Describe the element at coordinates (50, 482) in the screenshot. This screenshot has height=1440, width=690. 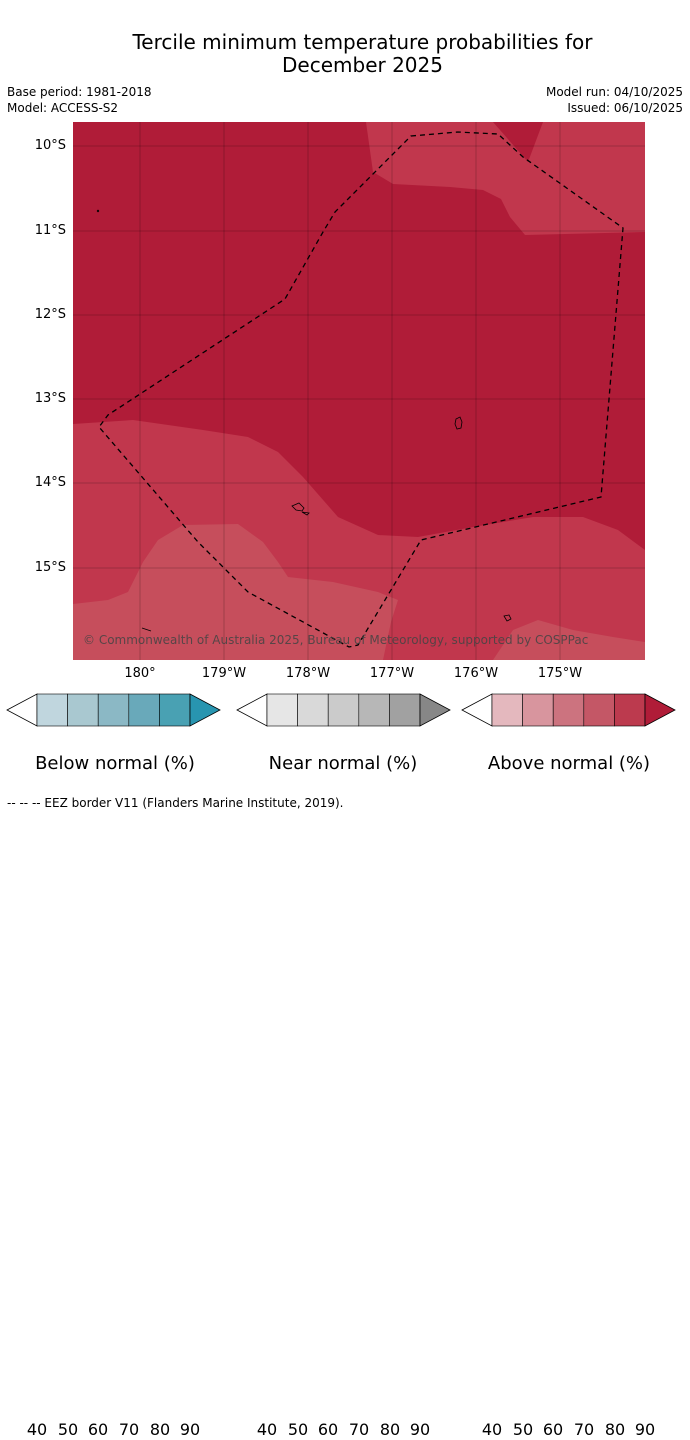
I see `lat-label-14s: 14°S` at that location.